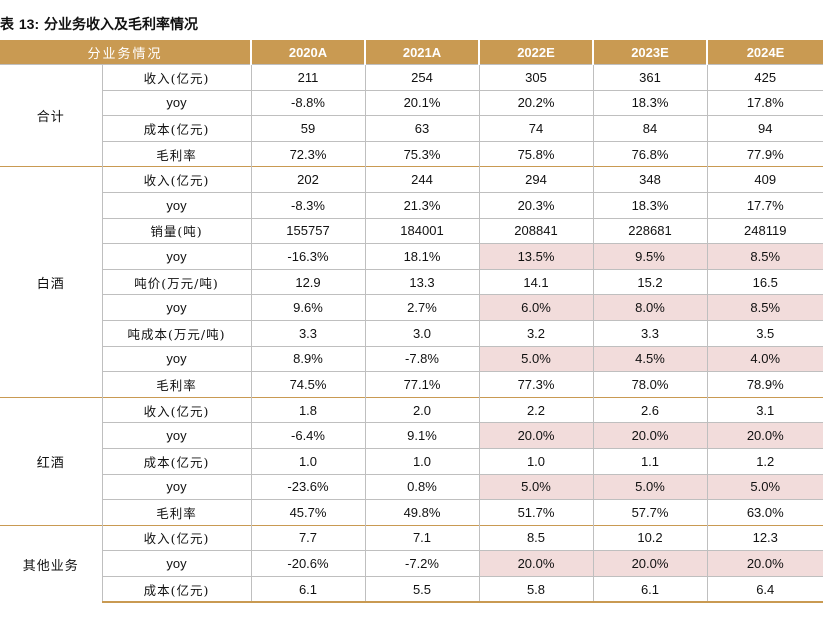 The image size is (840, 642). Describe the element at coordinates (649, 205) in the screenshot. I see `value-cell: 18.3%` at that location.